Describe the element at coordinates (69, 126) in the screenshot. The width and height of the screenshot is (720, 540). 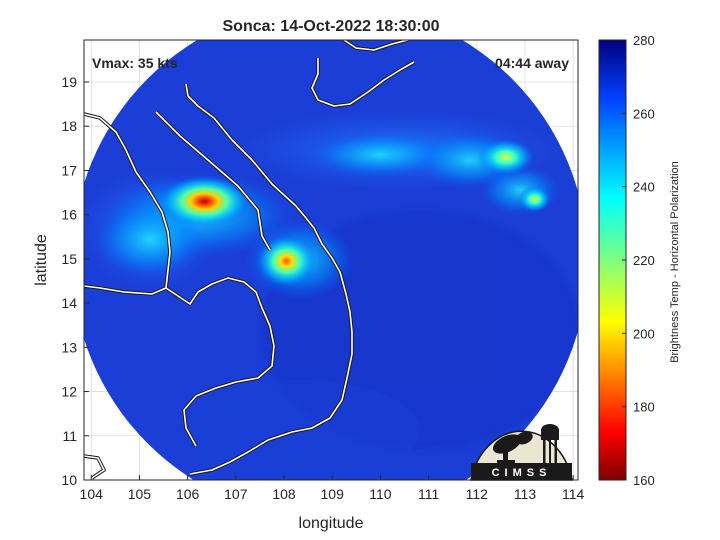
I see `y-tick-label: 18` at that location.